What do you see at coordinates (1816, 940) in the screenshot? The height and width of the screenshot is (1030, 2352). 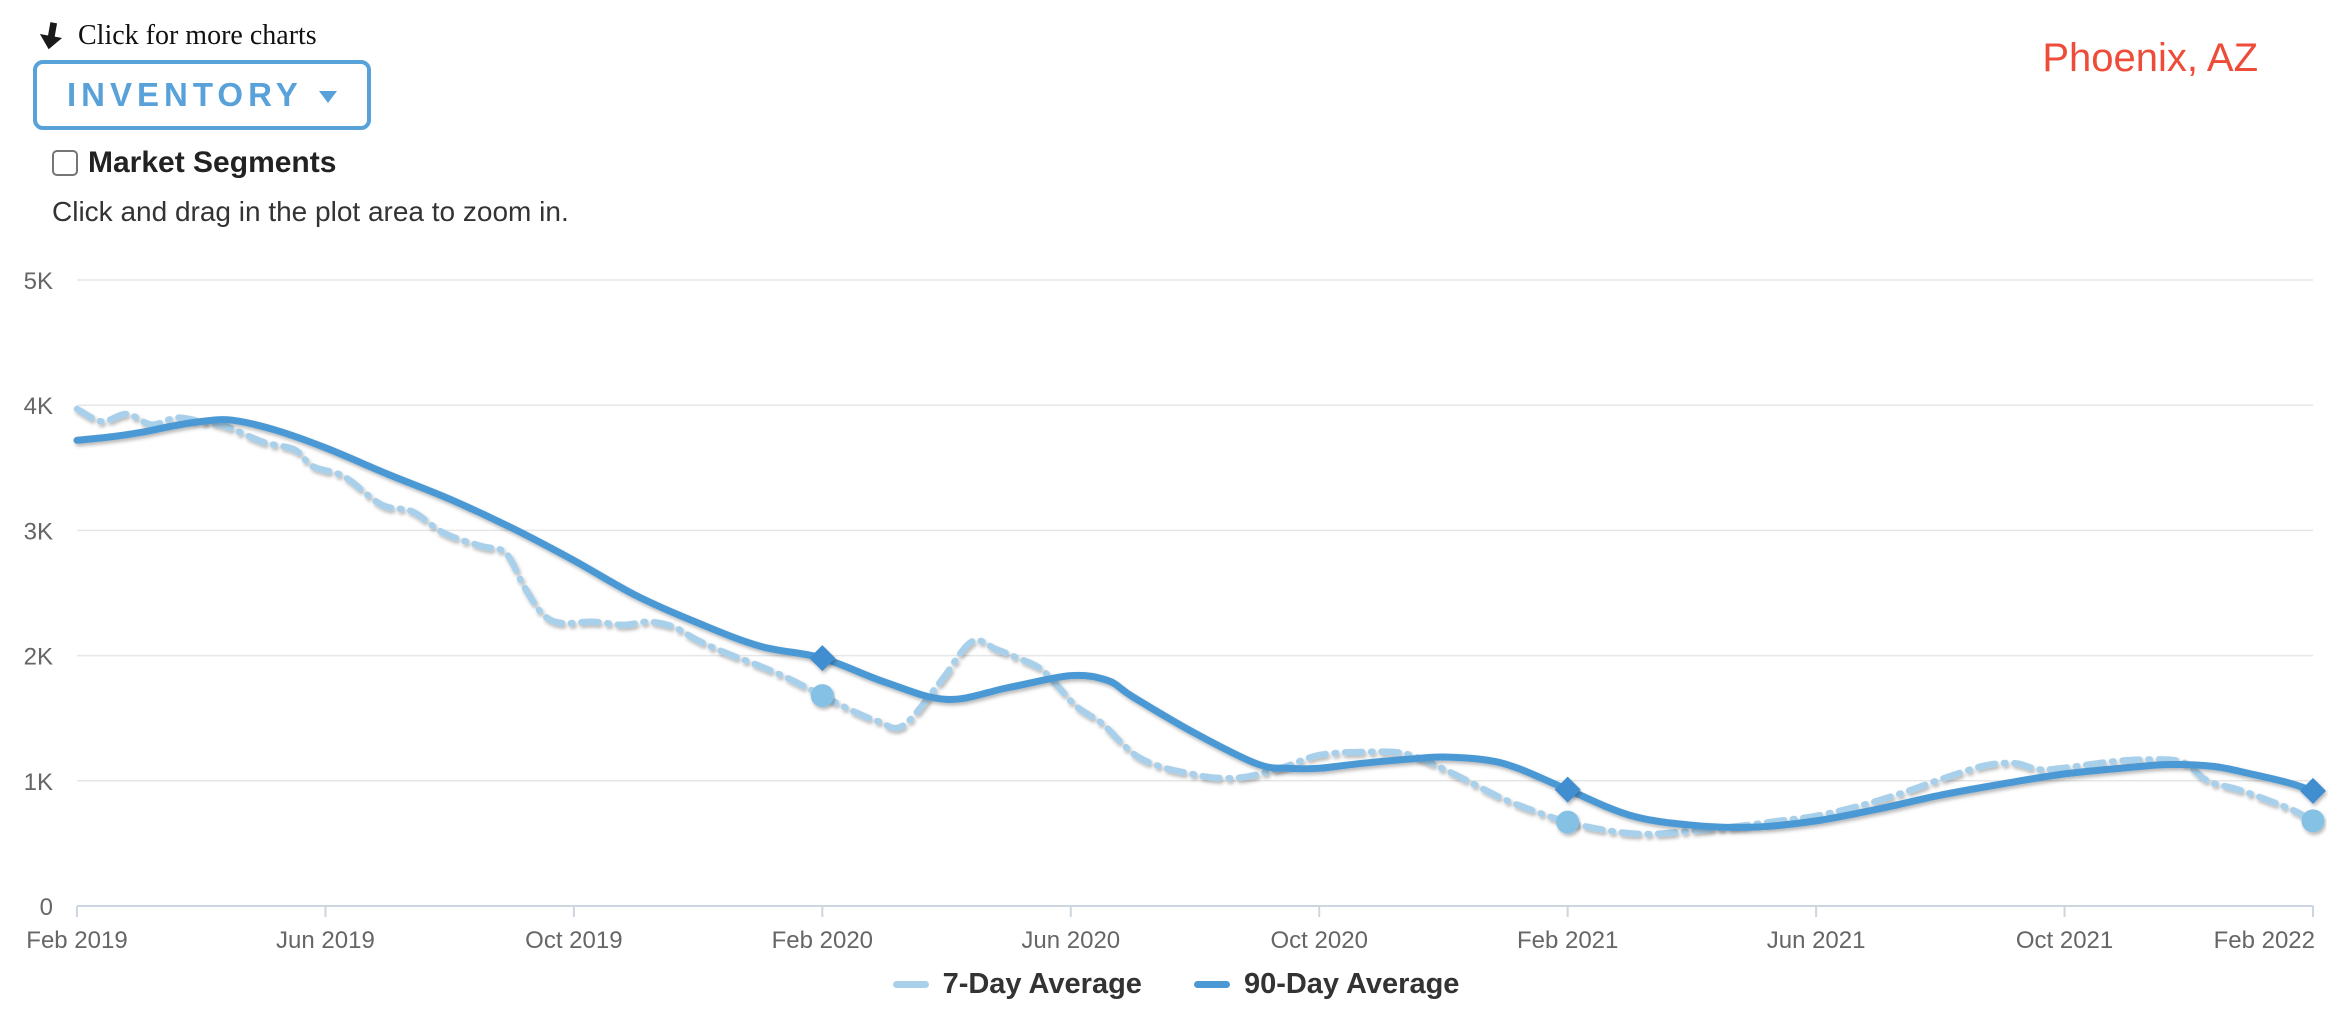 I see `x-axis-label: Jun 2021` at bounding box center [1816, 940].